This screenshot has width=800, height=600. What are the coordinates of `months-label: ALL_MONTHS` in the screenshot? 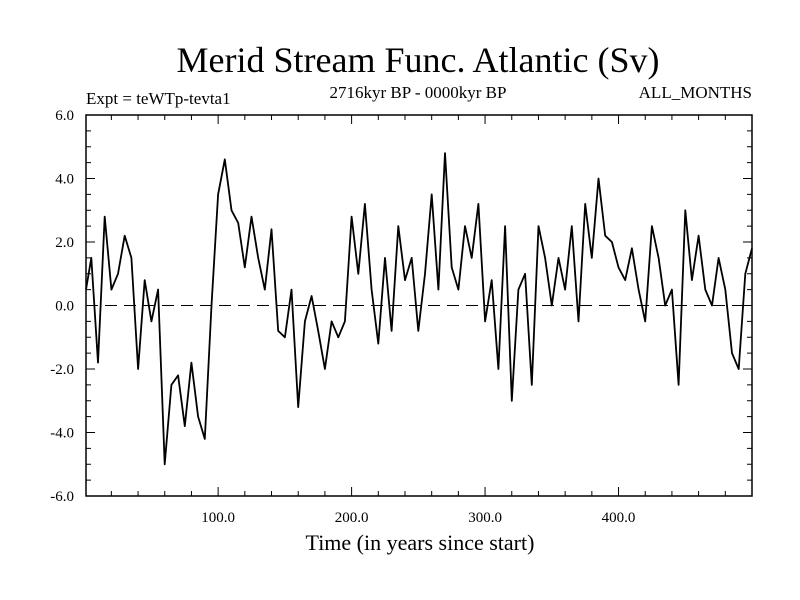 It's located at (695, 92).